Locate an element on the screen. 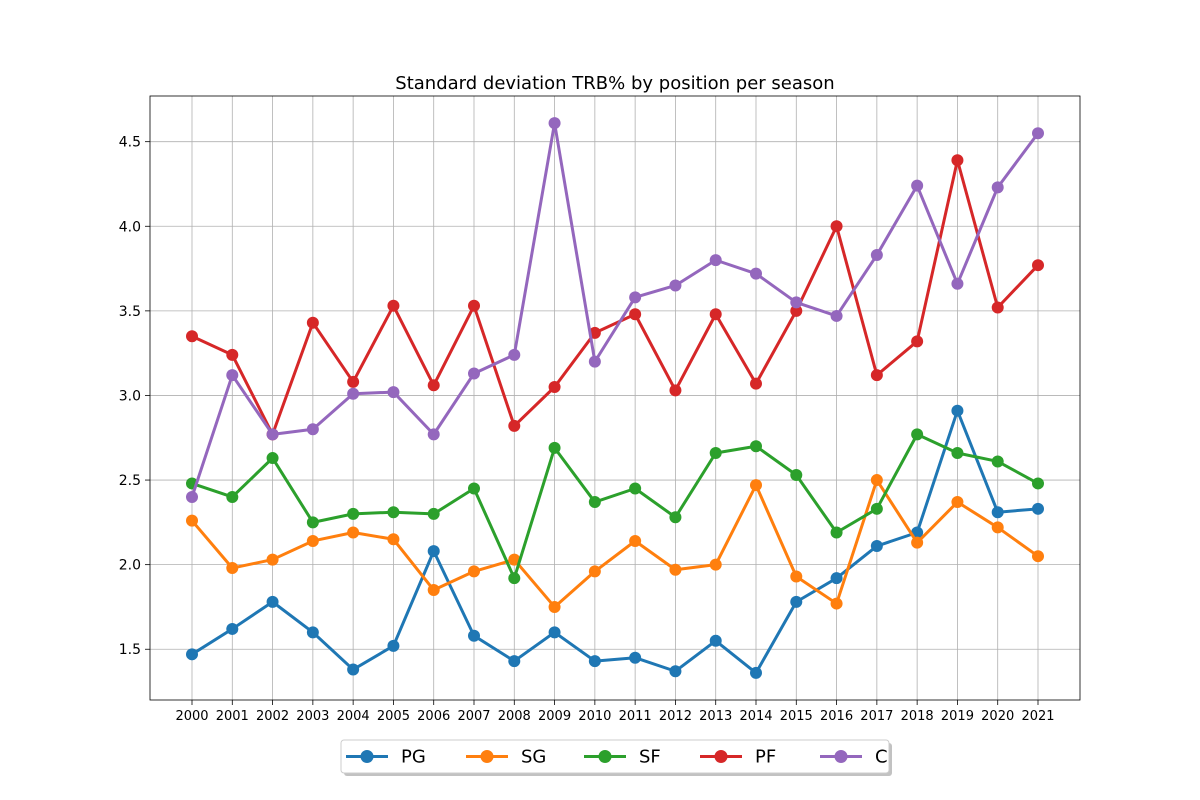 Image resolution: width=1200 pixels, height=800 pixels. legend-label: SF is located at coordinates (650, 757).